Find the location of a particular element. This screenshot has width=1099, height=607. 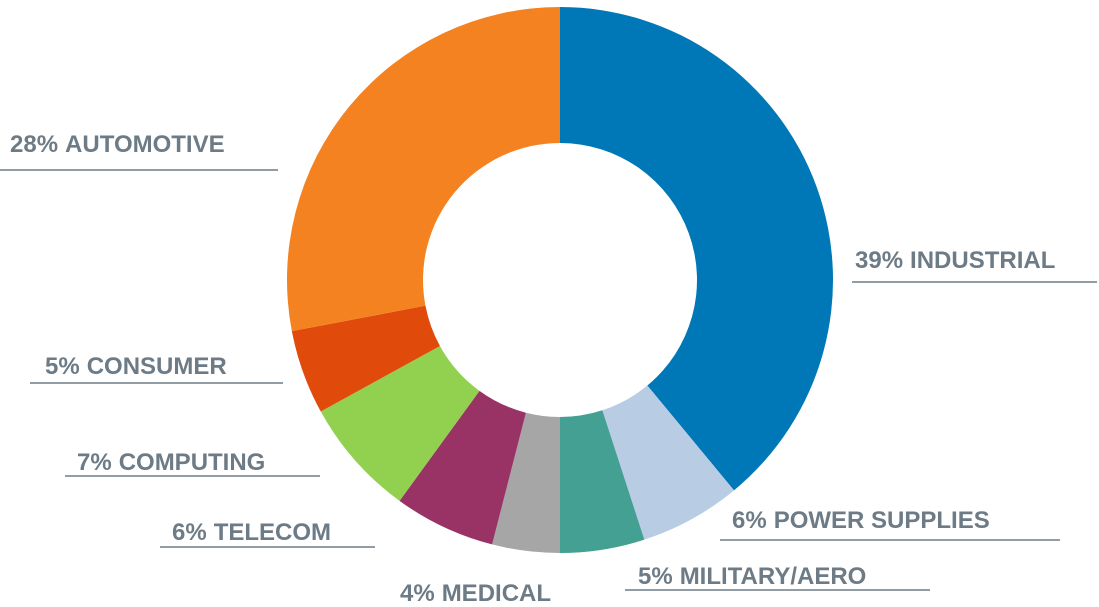

category-label: AUTOMOTIVE is located at coordinates (145, 144).